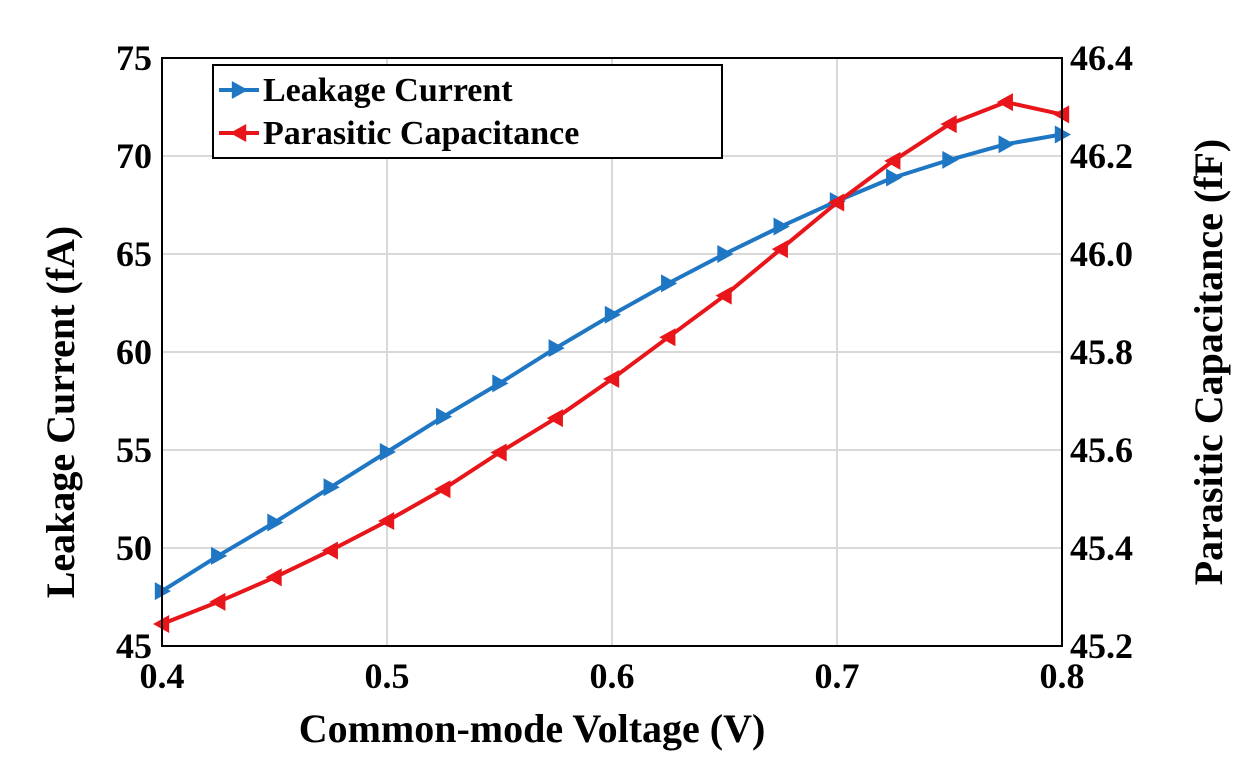  I want to click on y2-tick-label-1: 45.4, so click(1101, 548).